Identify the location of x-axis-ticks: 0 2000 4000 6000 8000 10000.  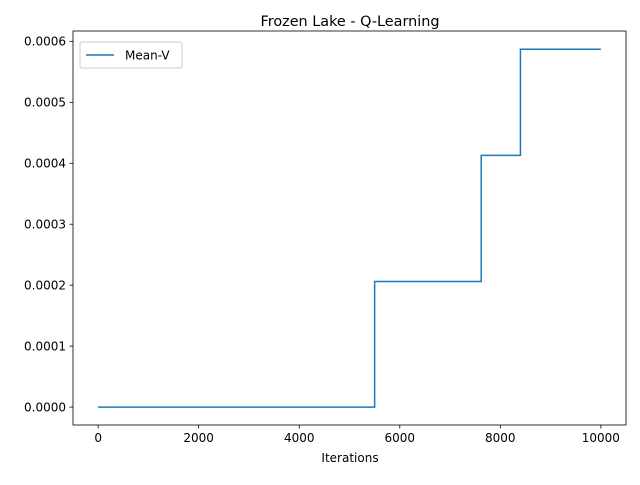
(357, 435).